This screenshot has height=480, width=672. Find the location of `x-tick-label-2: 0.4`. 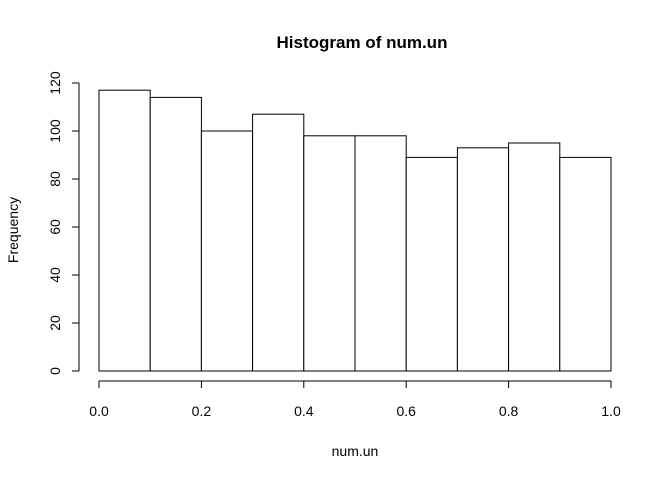

x-tick-label-2: 0.4 is located at coordinates (304, 411).